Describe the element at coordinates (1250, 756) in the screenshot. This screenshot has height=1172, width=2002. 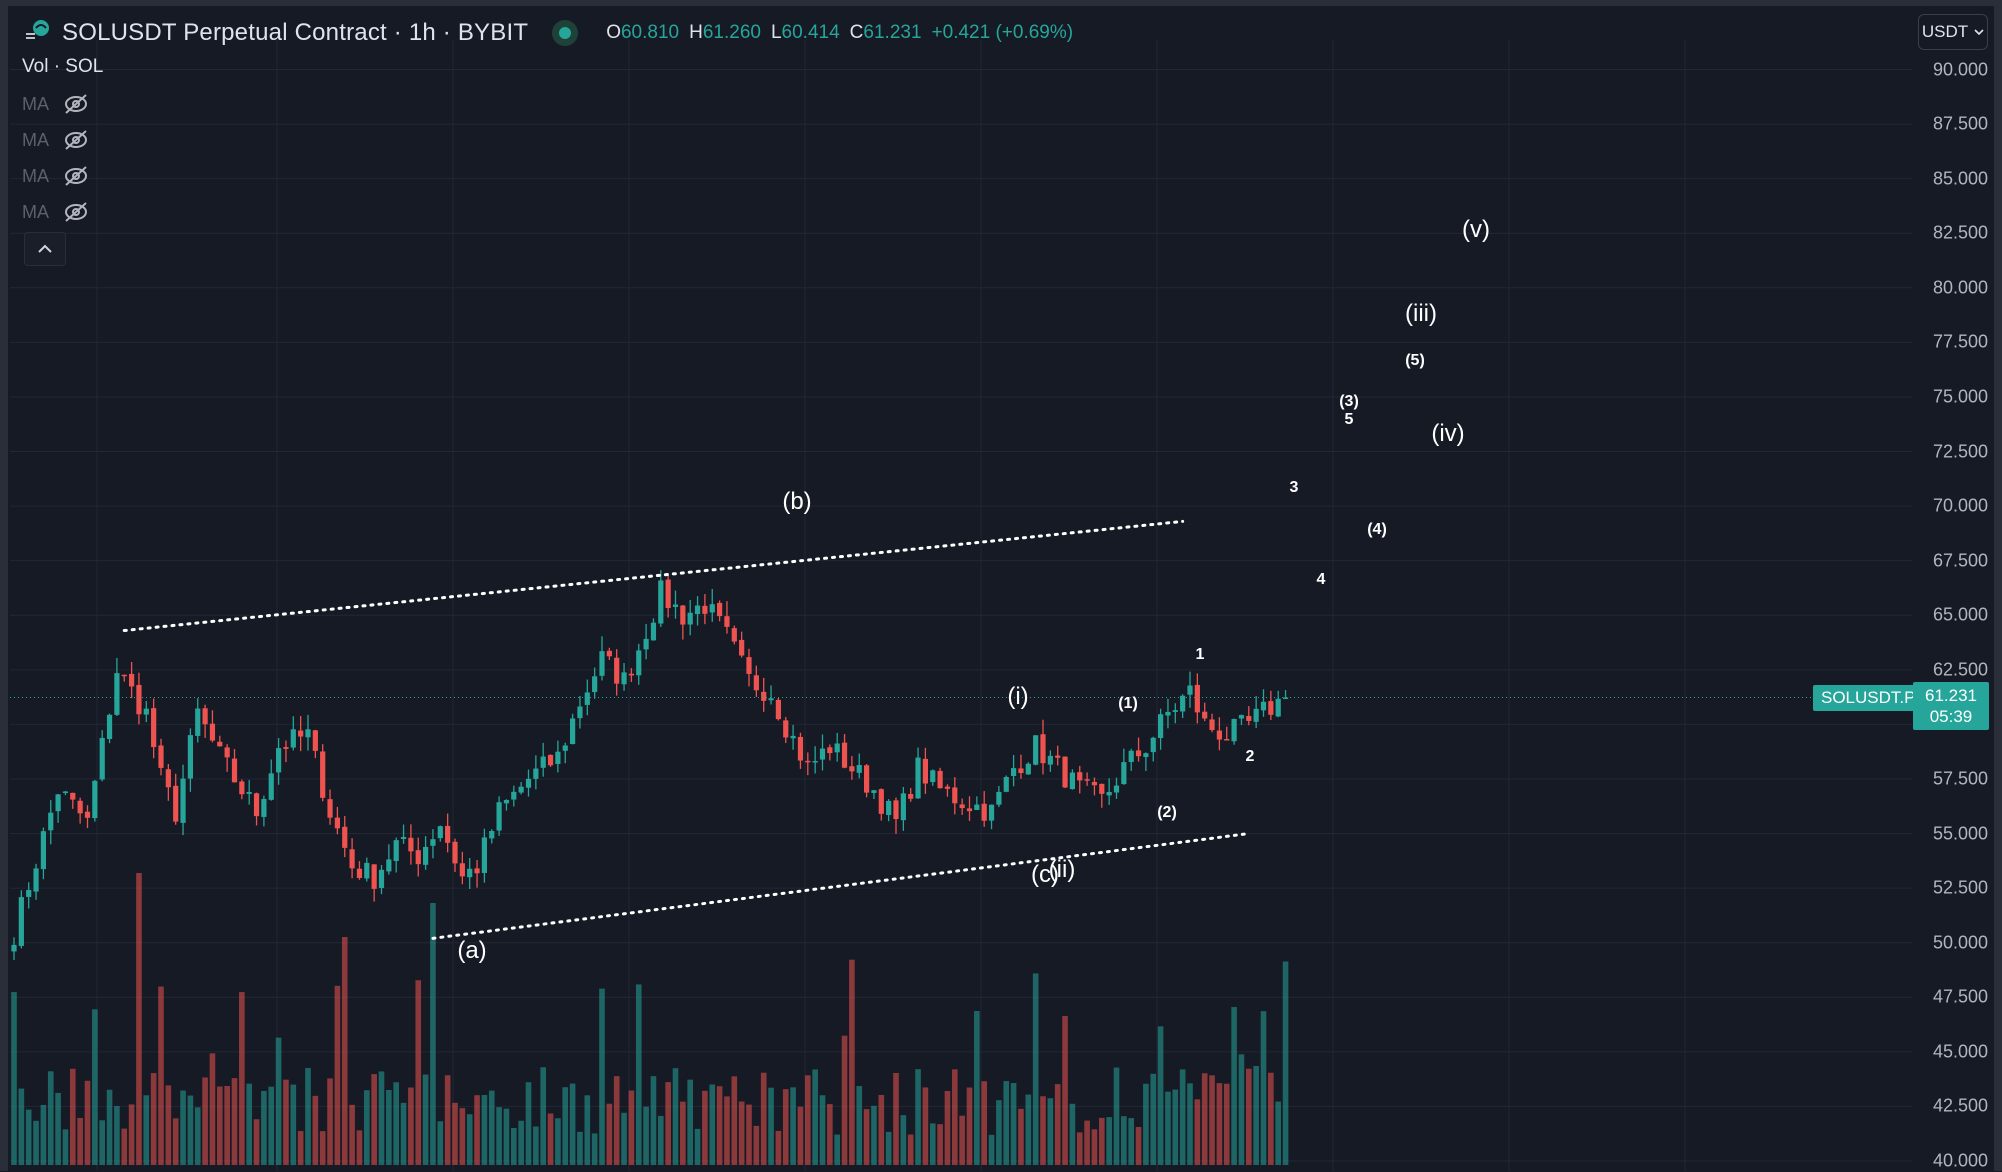
I see `wave-label-2: 2` at that location.